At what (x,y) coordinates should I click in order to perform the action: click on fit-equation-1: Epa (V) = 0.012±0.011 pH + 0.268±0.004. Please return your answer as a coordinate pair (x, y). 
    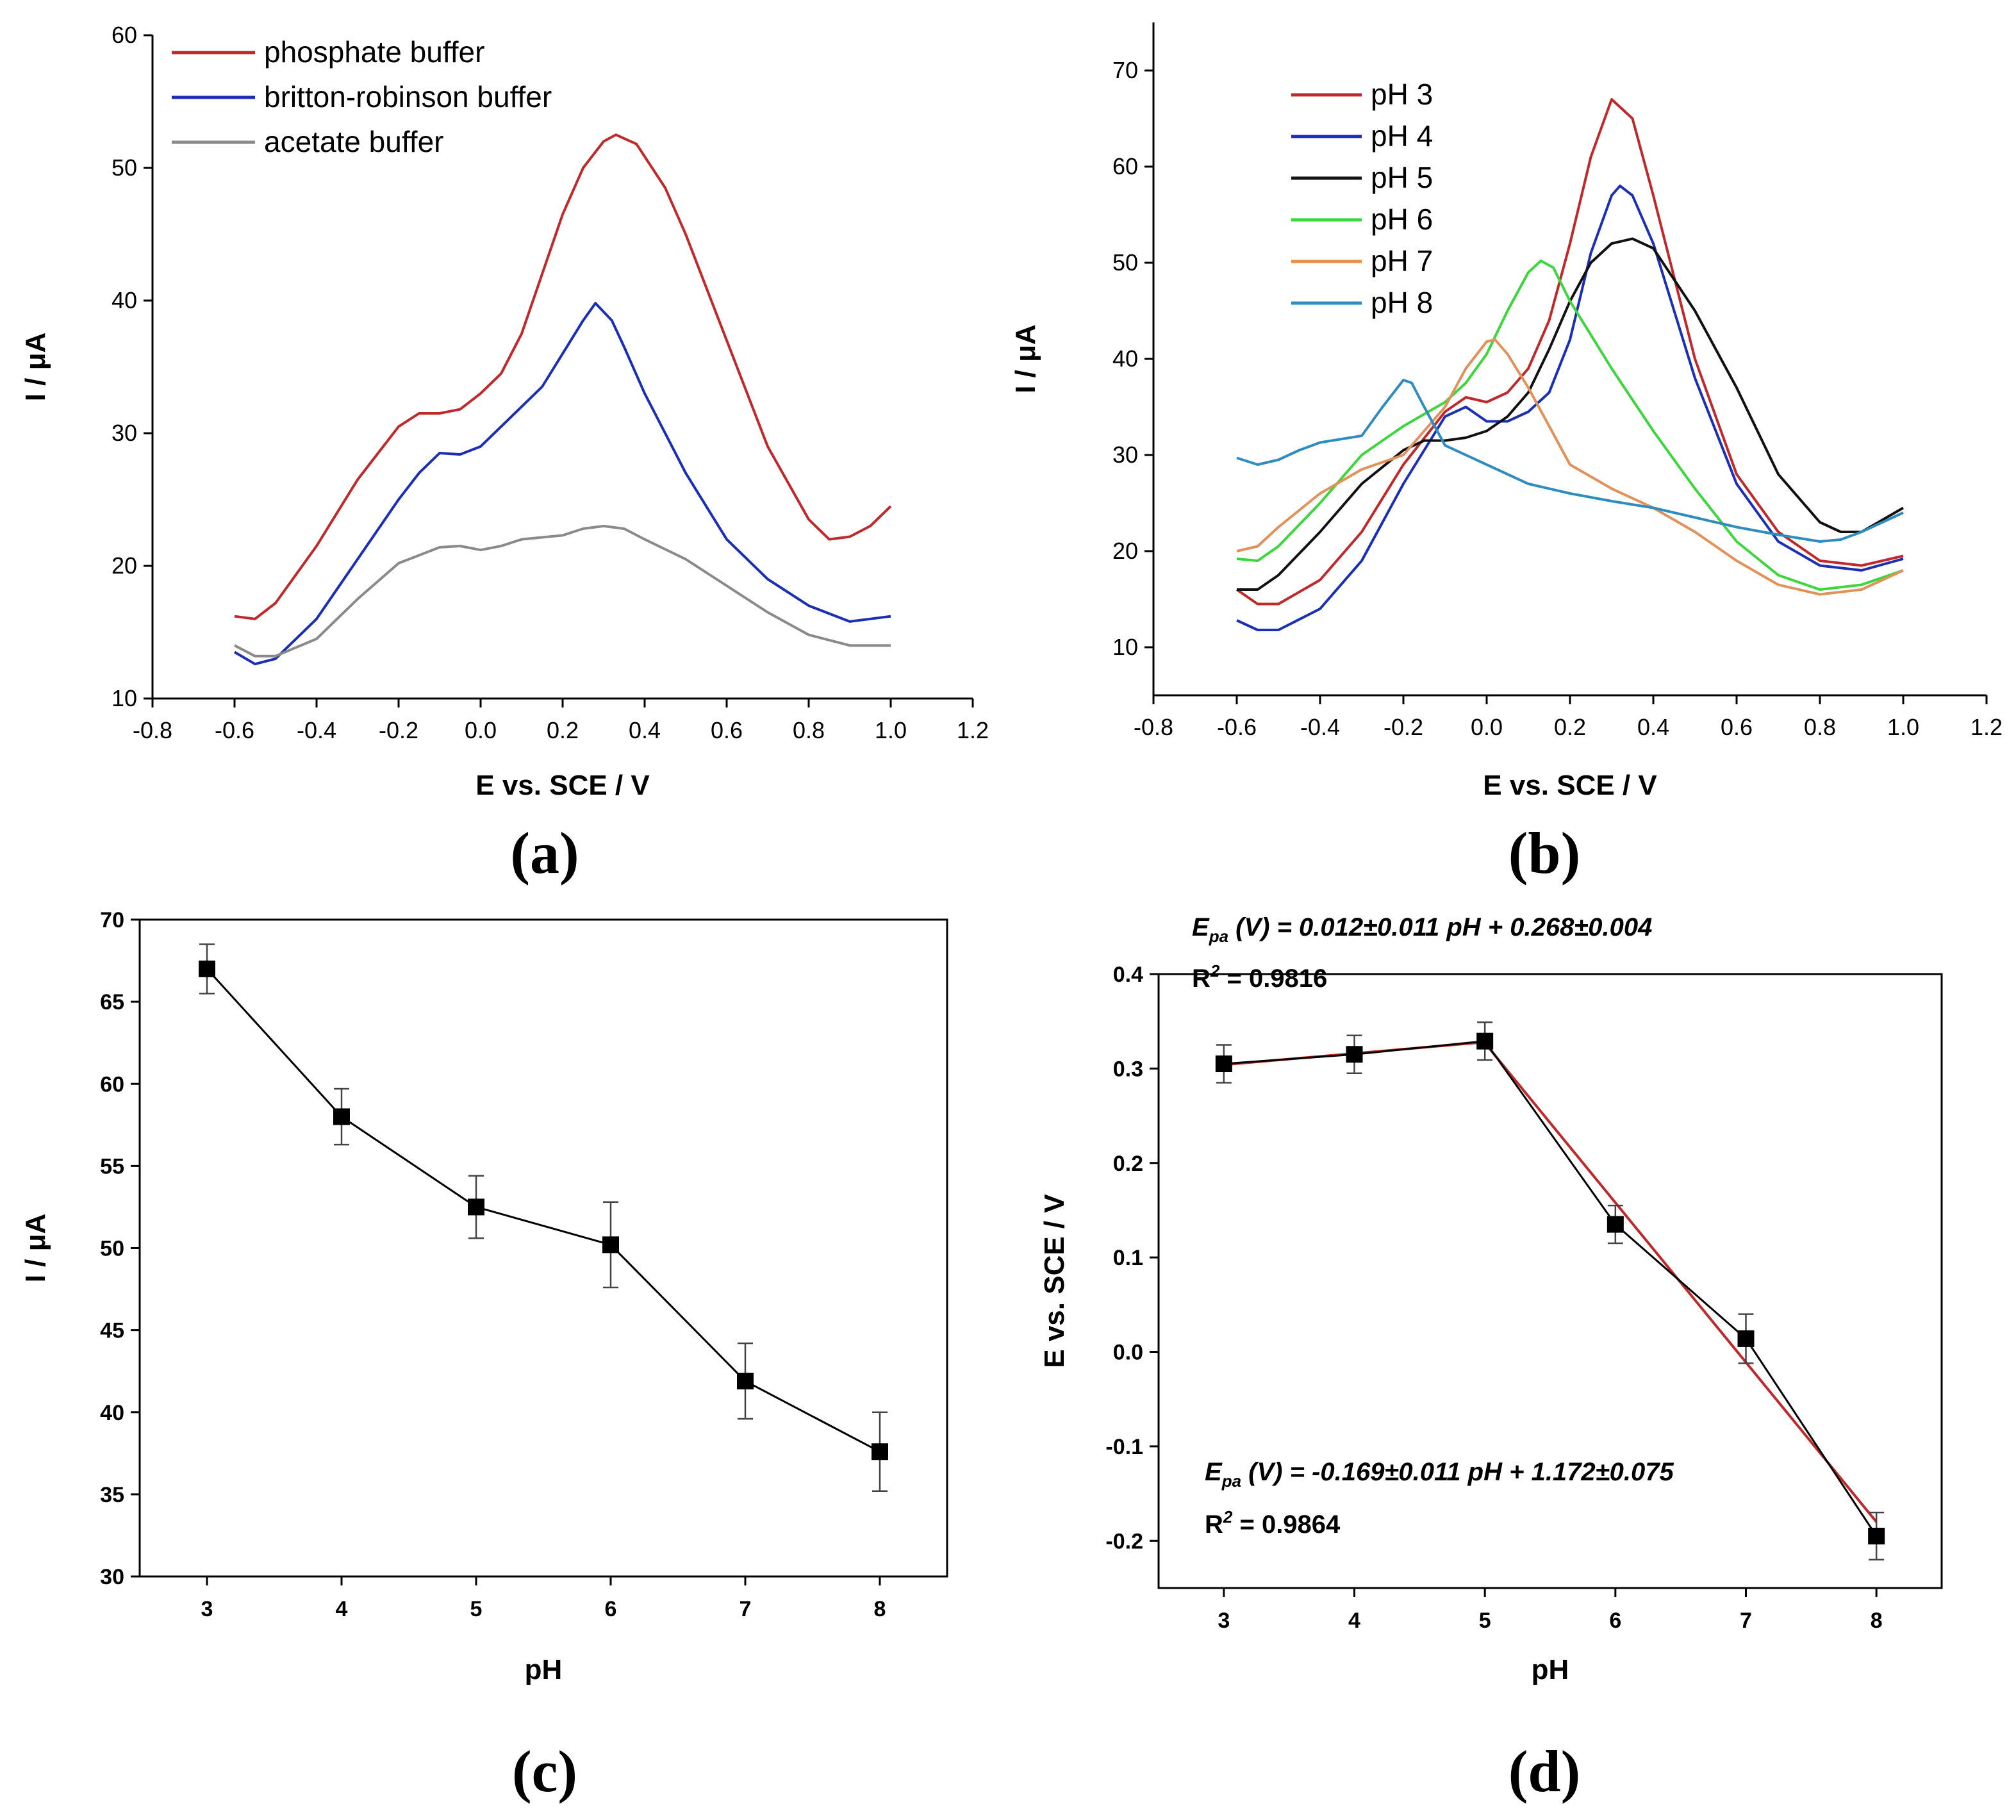
    Looking at the image, I should click on (1422, 929).